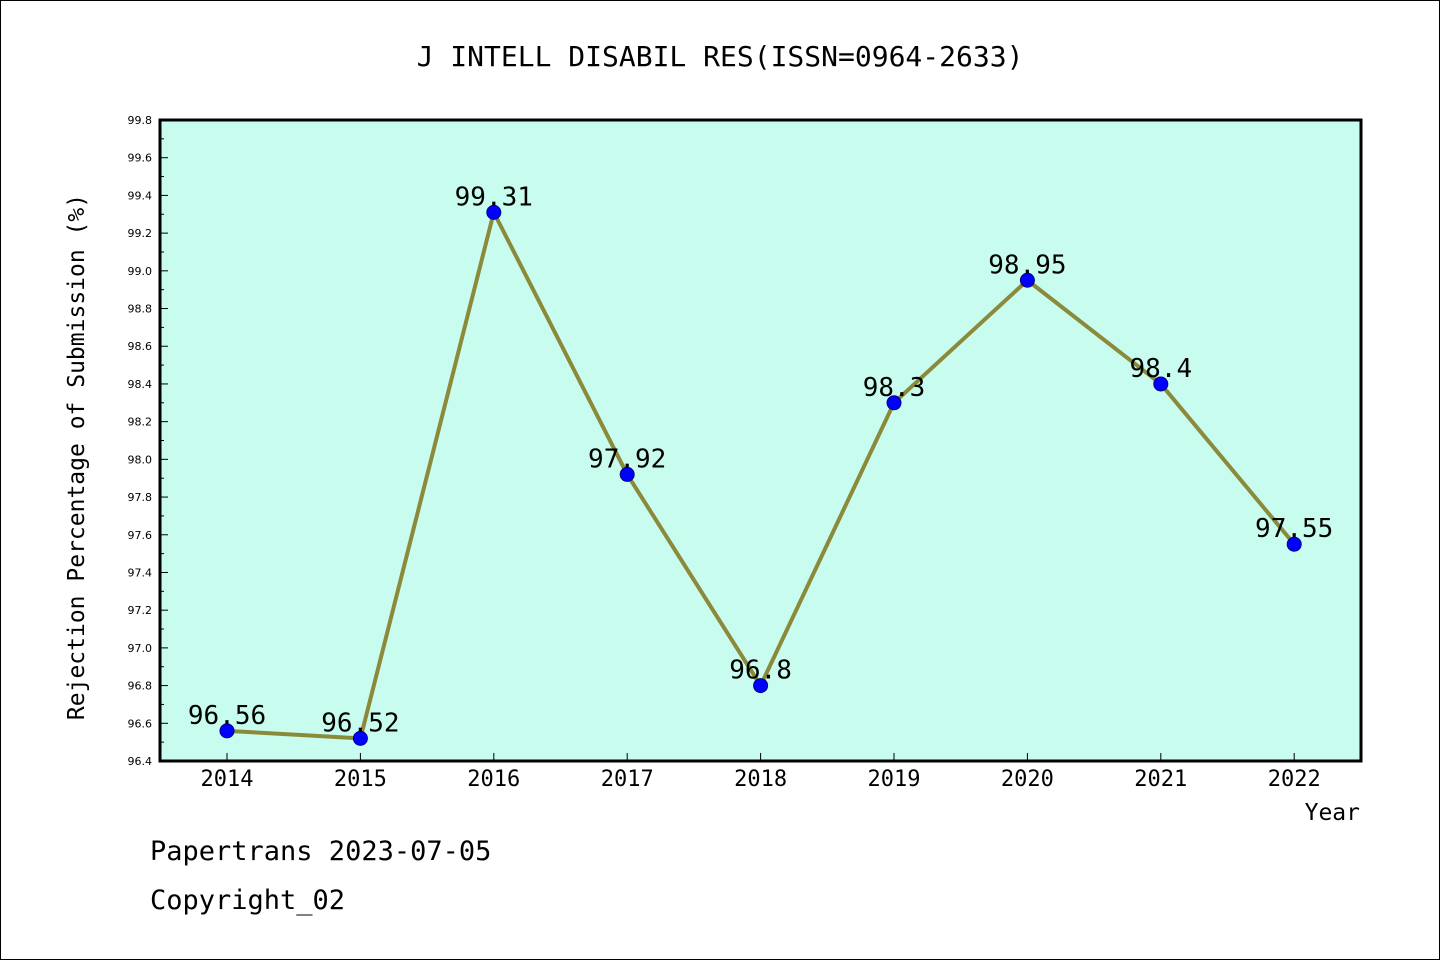 This screenshot has height=960, width=1440. Describe the element at coordinates (1160, 369) in the screenshot. I see `data-label: 98.4` at that location.